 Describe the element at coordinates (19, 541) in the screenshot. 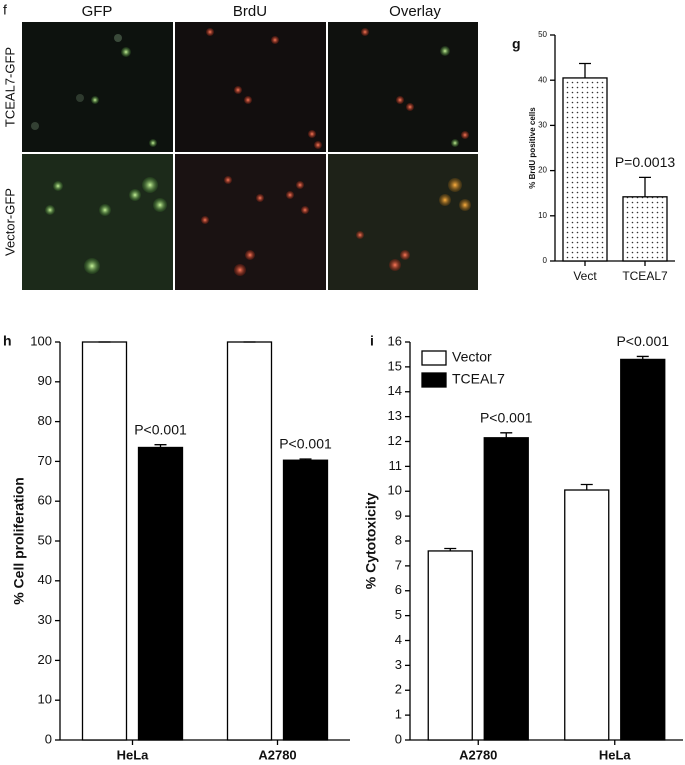

I see `y-axis-label: % Cell proliferation` at that location.